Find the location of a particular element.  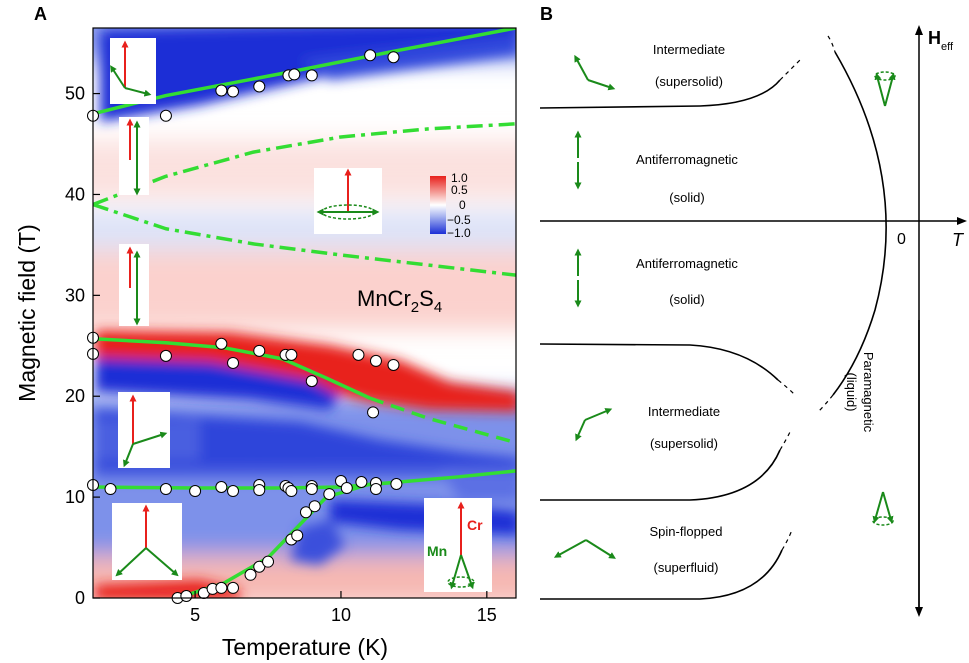

colorbar-tick: 0 is located at coordinates (462, 205).